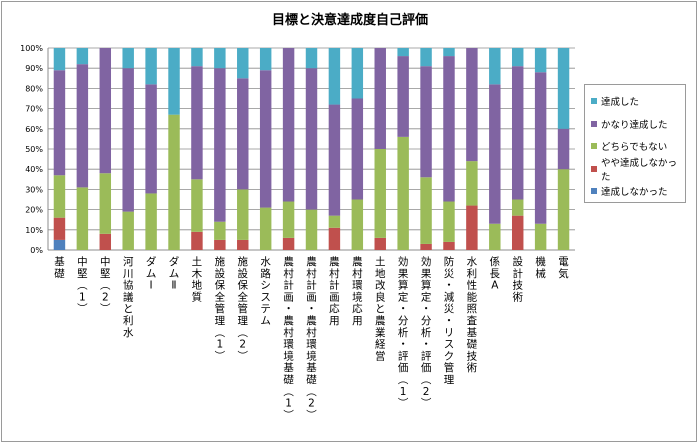 The height and width of the screenshot is (445, 700). What do you see at coordinates (34, 109) in the screenshot?
I see `y-tick-label: 70%` at bounding box center [34, 109].